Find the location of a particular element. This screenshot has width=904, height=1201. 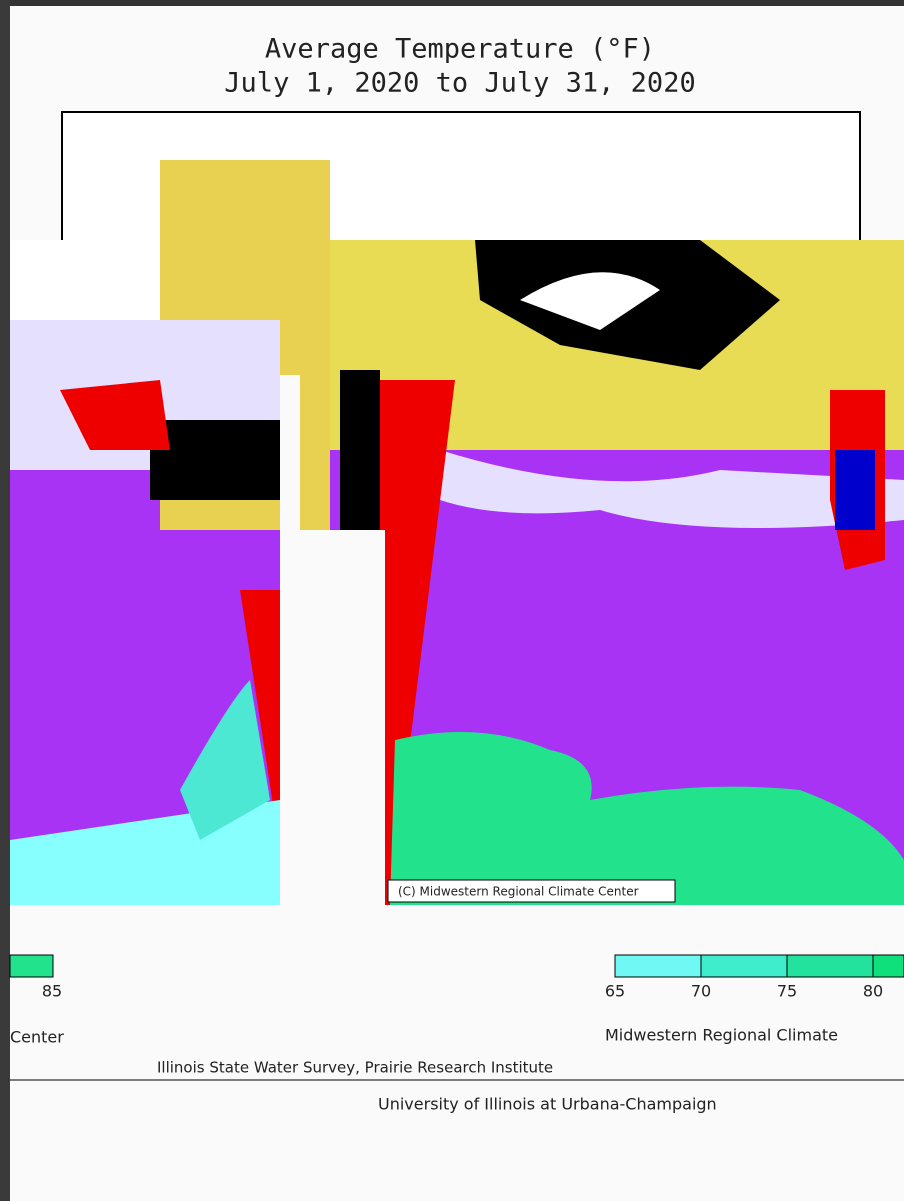

legend-caption: Center is located at coordinates (37, 1037).